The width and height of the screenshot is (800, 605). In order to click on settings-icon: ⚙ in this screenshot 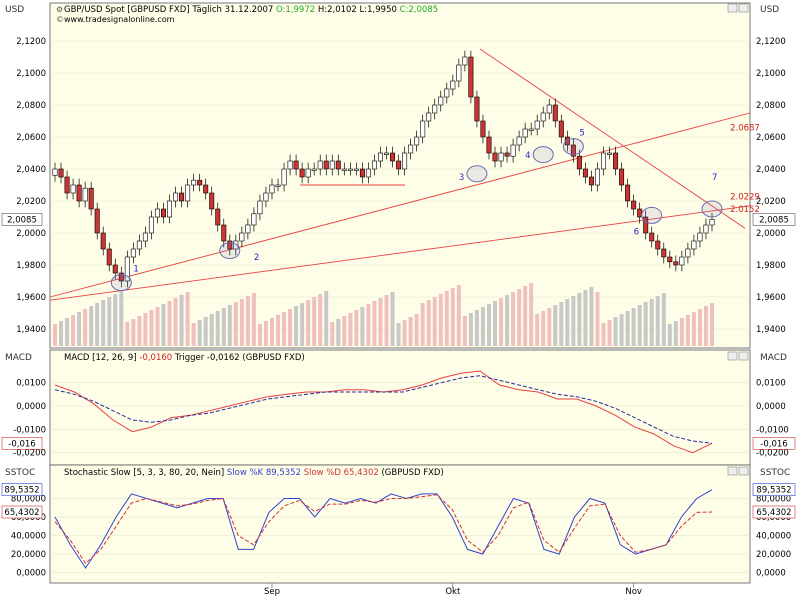, I will do `click(59, 9)`.